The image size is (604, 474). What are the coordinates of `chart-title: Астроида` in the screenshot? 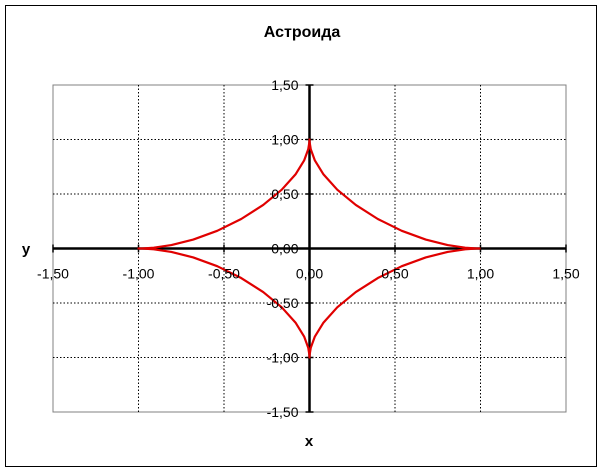 It's located at (302, 32).